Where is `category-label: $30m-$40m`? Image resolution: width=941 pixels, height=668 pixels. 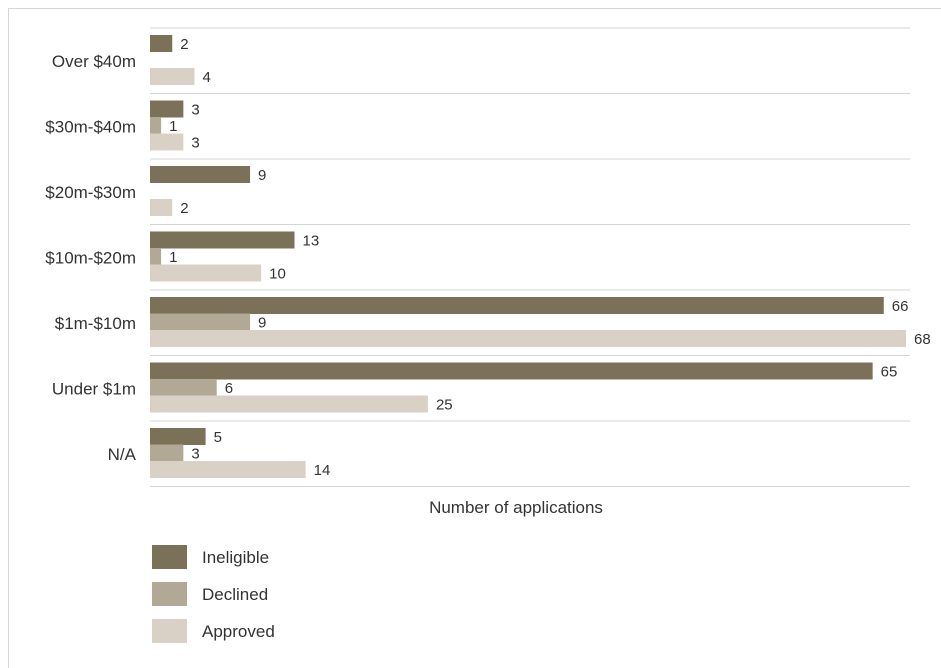
category-label: $30m-$40m is located at coordinates (90, 126).